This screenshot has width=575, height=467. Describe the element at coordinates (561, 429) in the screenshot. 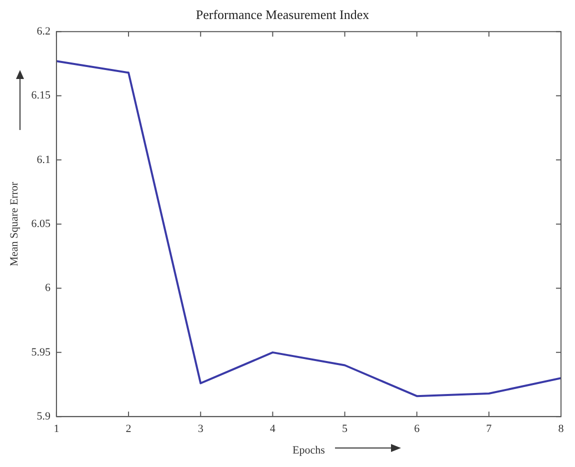

I see `x-tick-label: 8` at that location.